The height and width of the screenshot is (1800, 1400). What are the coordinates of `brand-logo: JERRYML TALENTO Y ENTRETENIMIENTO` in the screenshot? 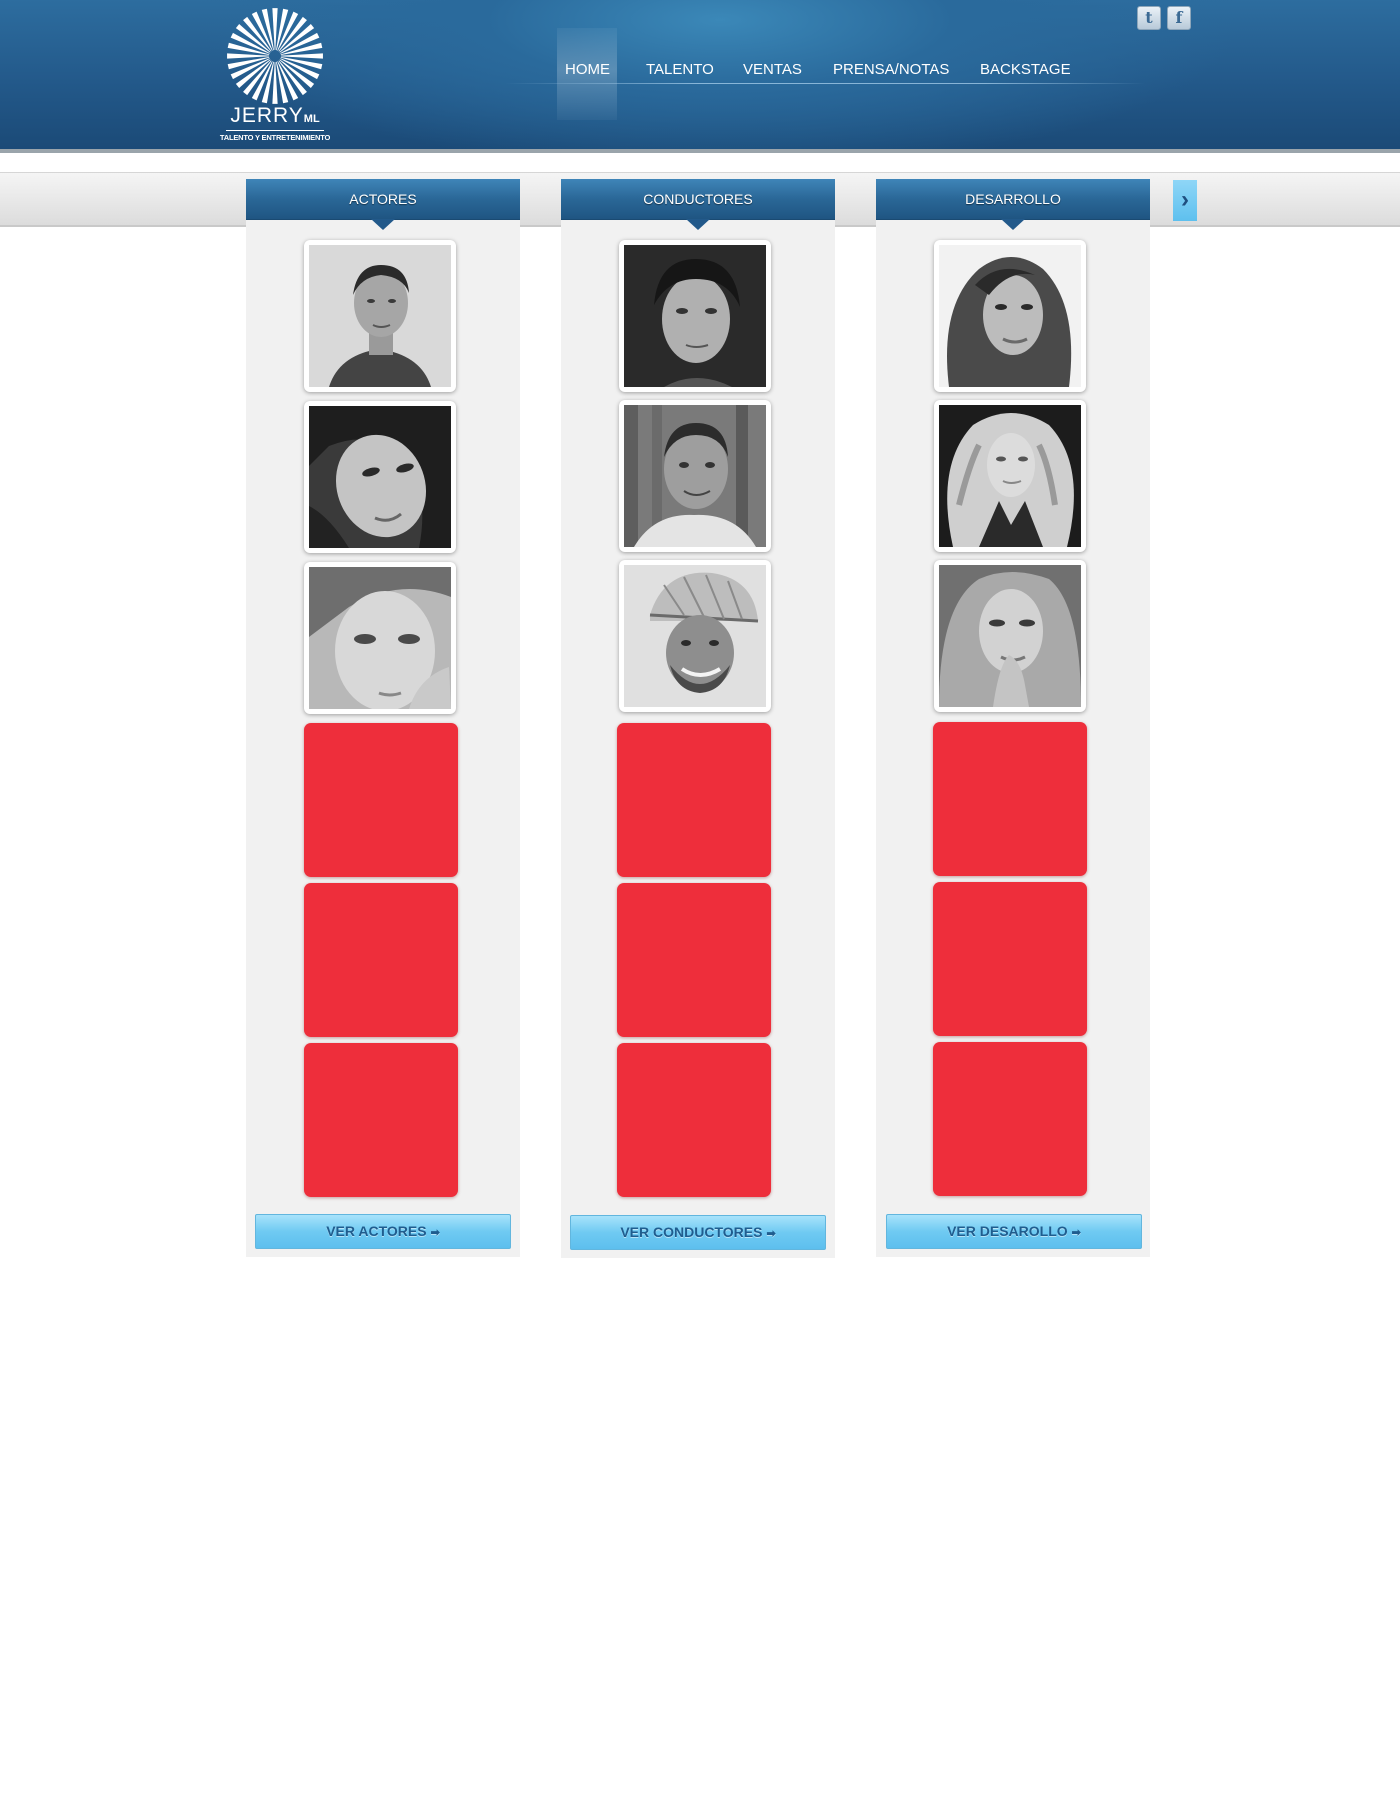 It's located at (275, 75).